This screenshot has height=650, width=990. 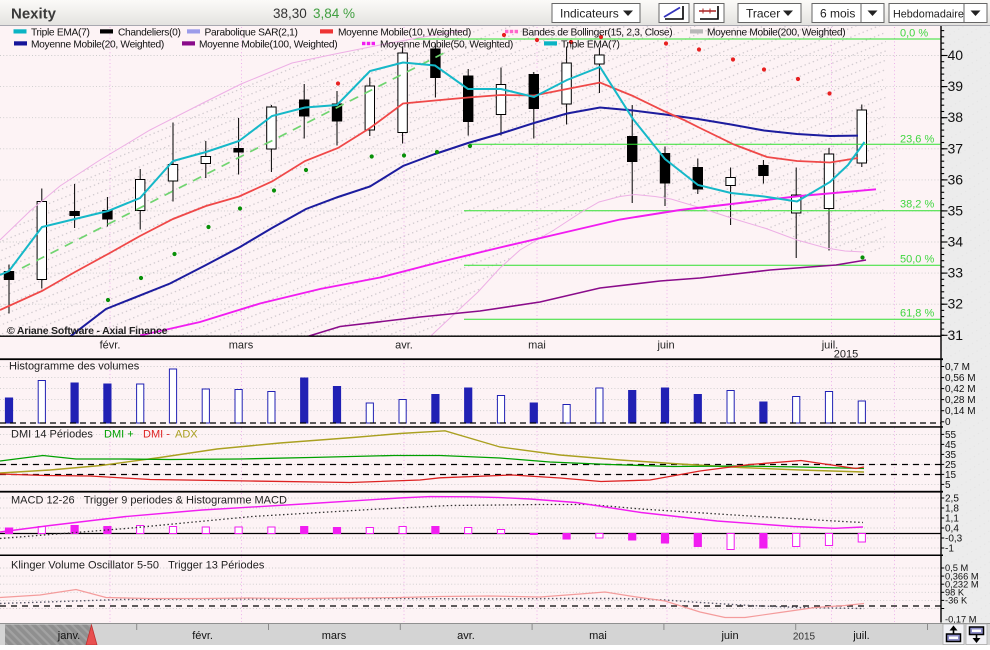 What do you see at coordinates (251, 33) in the screenshot?
I see `svg-text: Parabolique SAR(2,1)` at bounding box center [251, 33].